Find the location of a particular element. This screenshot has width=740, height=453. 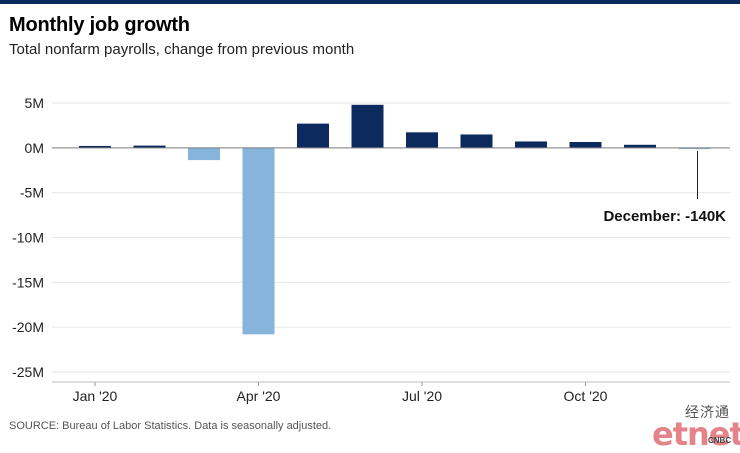

y-tick-label: 0M is located at coordinates (34, 148).